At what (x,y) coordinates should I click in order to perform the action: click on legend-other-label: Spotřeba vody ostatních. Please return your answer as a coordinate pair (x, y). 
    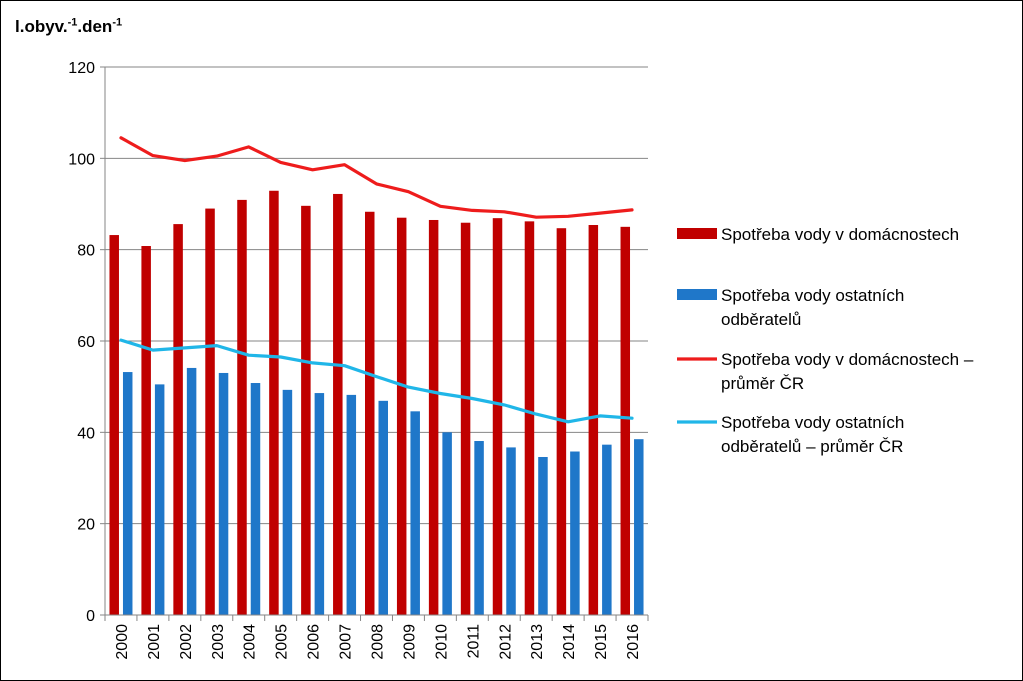
    Looking at the image, I should click on (812, 295).